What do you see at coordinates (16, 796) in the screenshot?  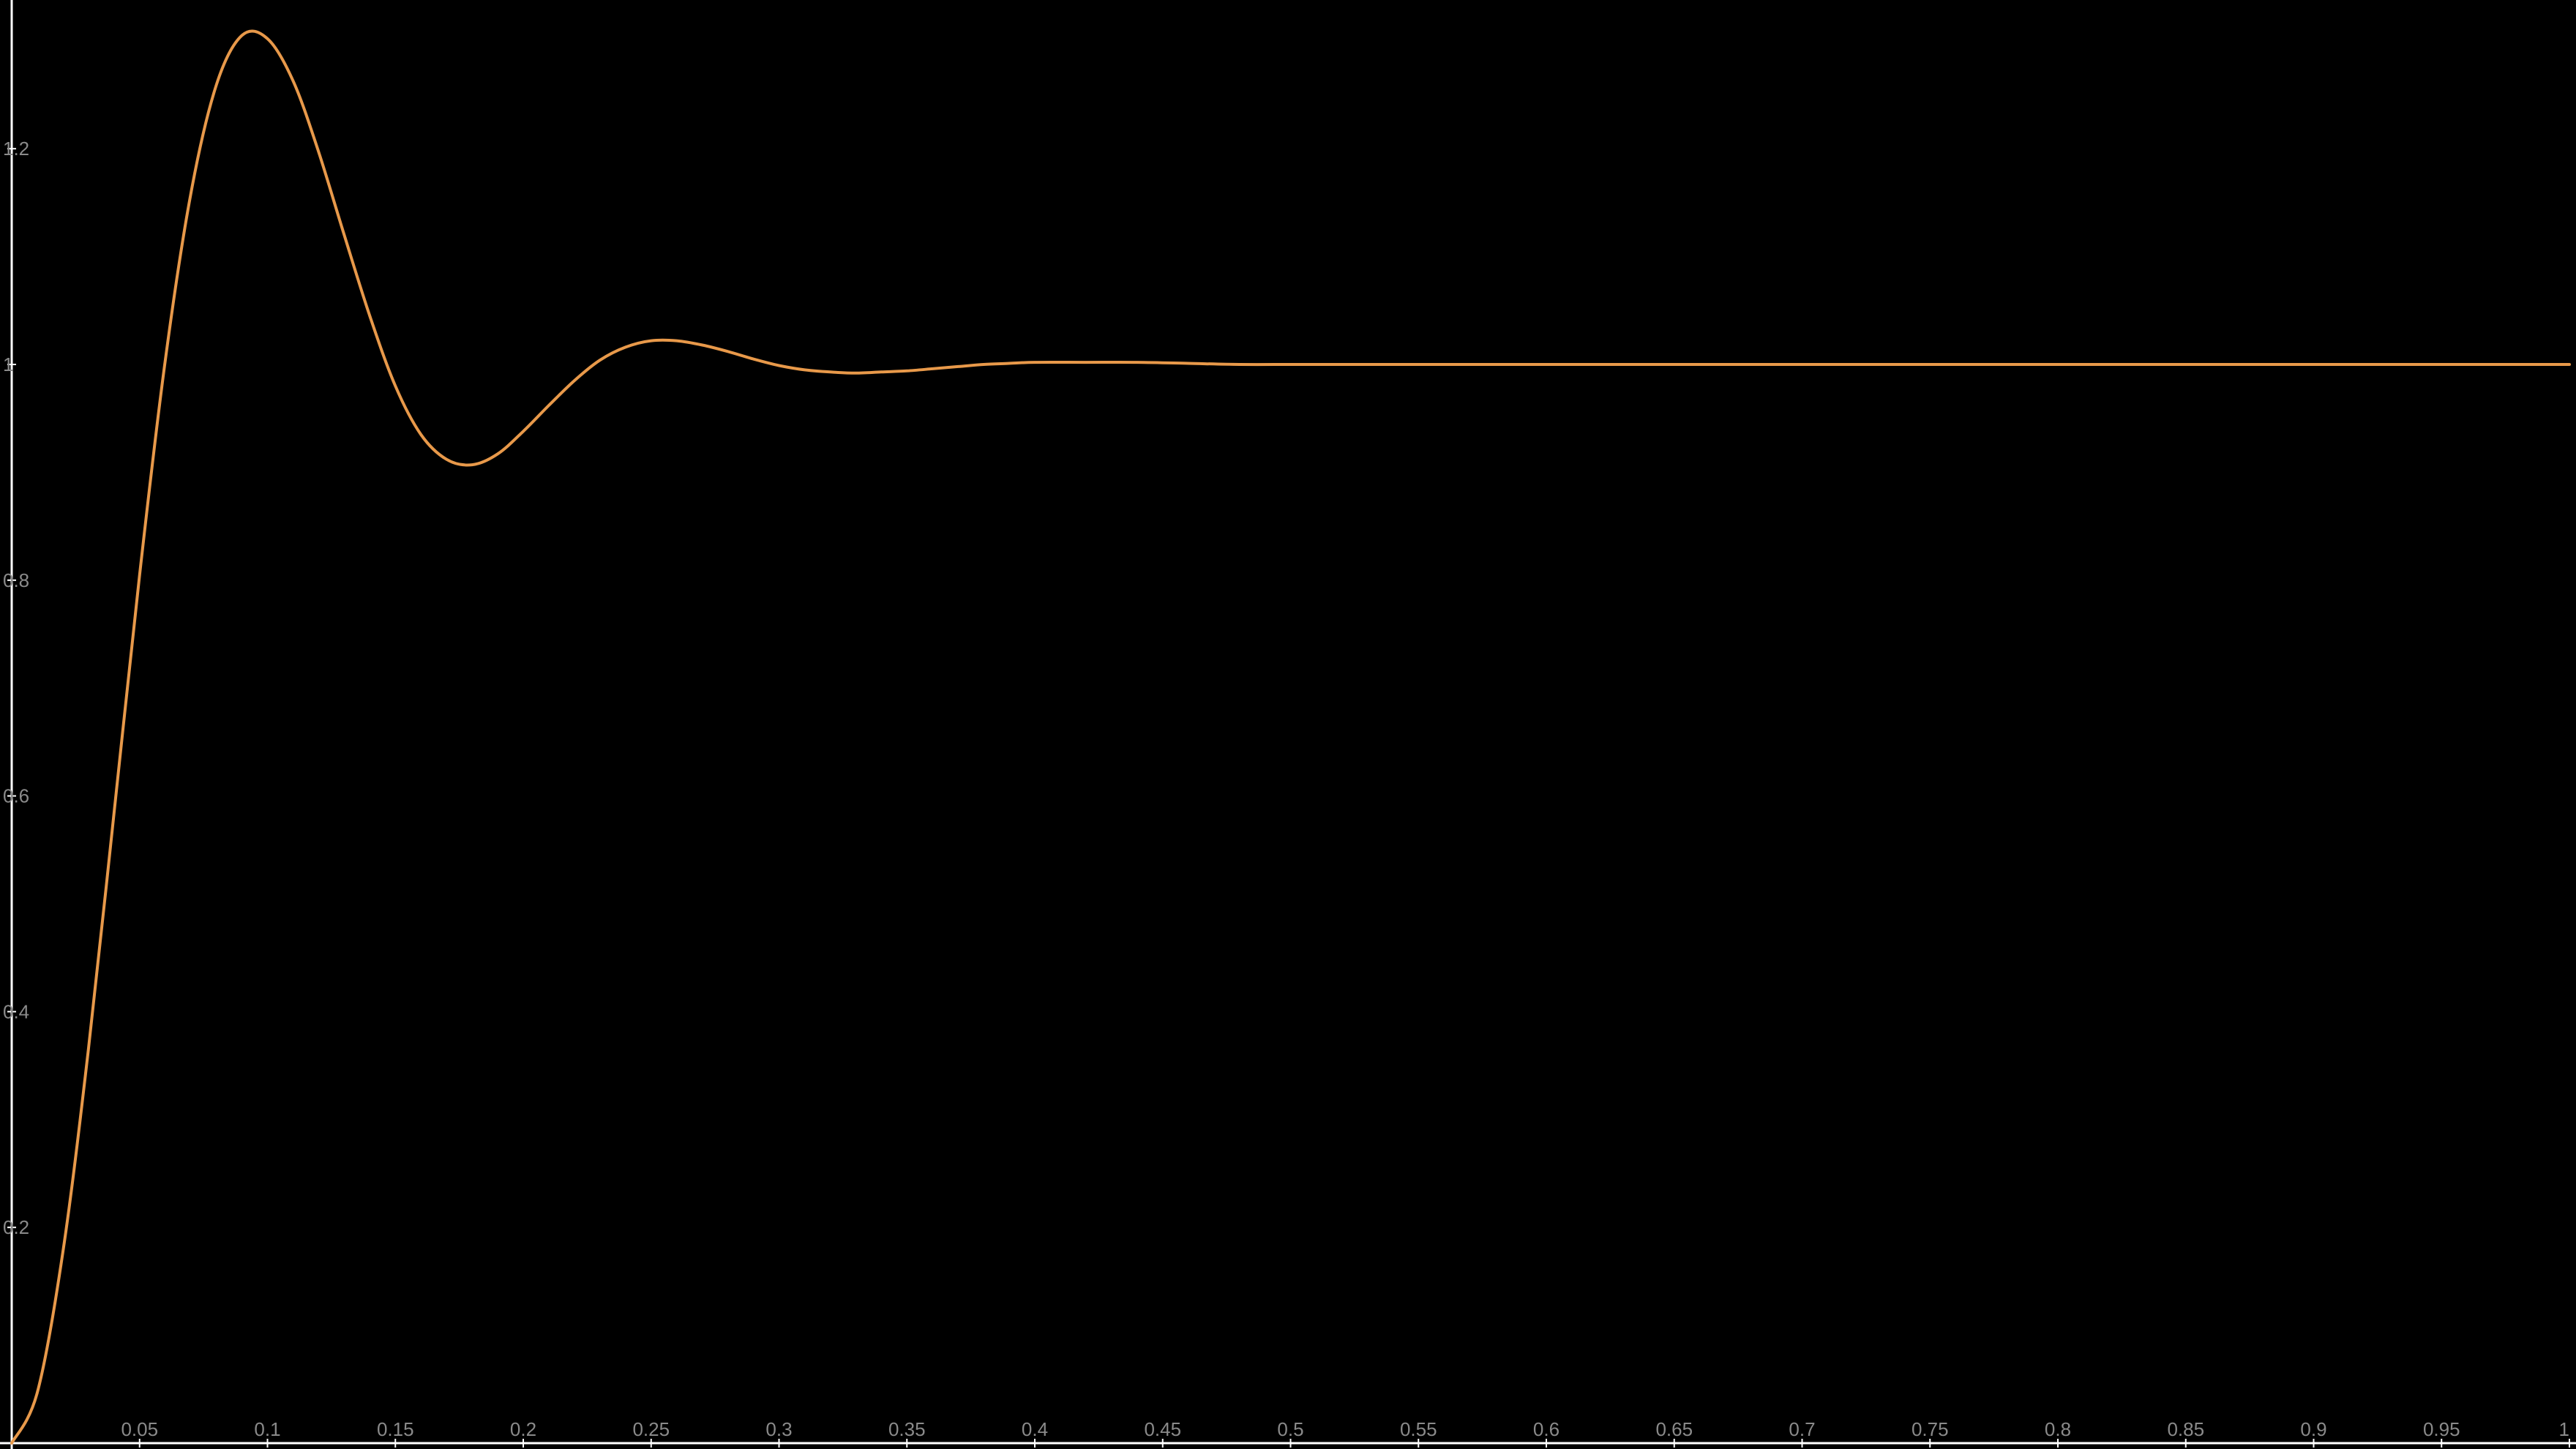 I see `y-tick-label: 0.6` at bounding box center [16, 796].